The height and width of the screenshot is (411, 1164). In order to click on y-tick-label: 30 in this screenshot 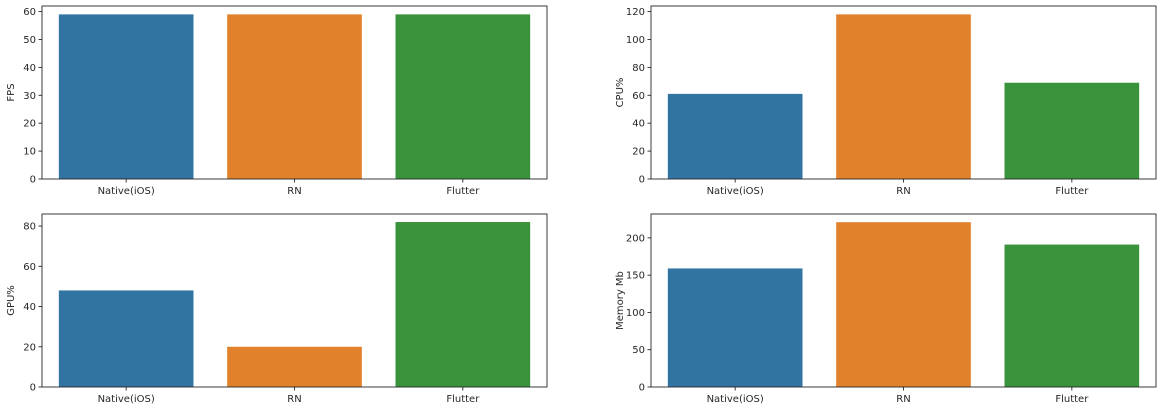, I will do `click(29, 96)`.